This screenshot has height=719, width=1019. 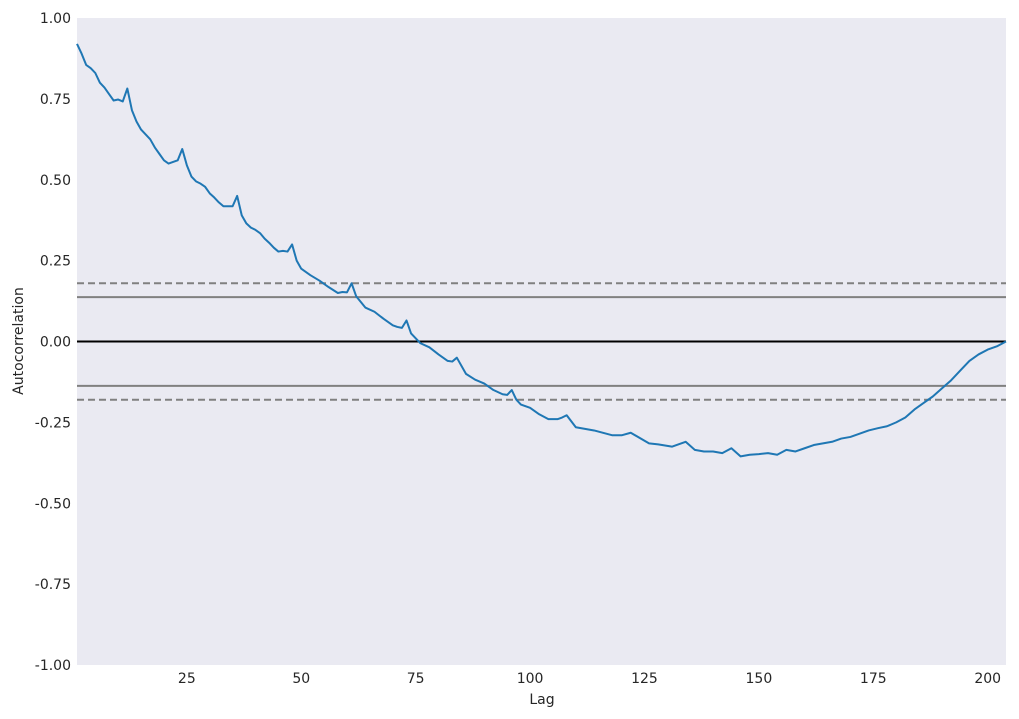 I want to click on x-tick-label: 125, so click(x=644, y=679).